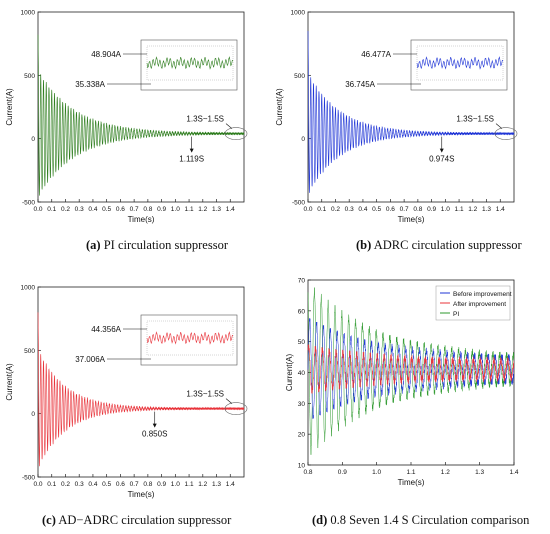 The width and height of the screenshot is (550, 534). What do you see at coordinates (37, 484) in the screenshot?
I see `x-tick-label: 0.0` at bounding box center [37, 484].